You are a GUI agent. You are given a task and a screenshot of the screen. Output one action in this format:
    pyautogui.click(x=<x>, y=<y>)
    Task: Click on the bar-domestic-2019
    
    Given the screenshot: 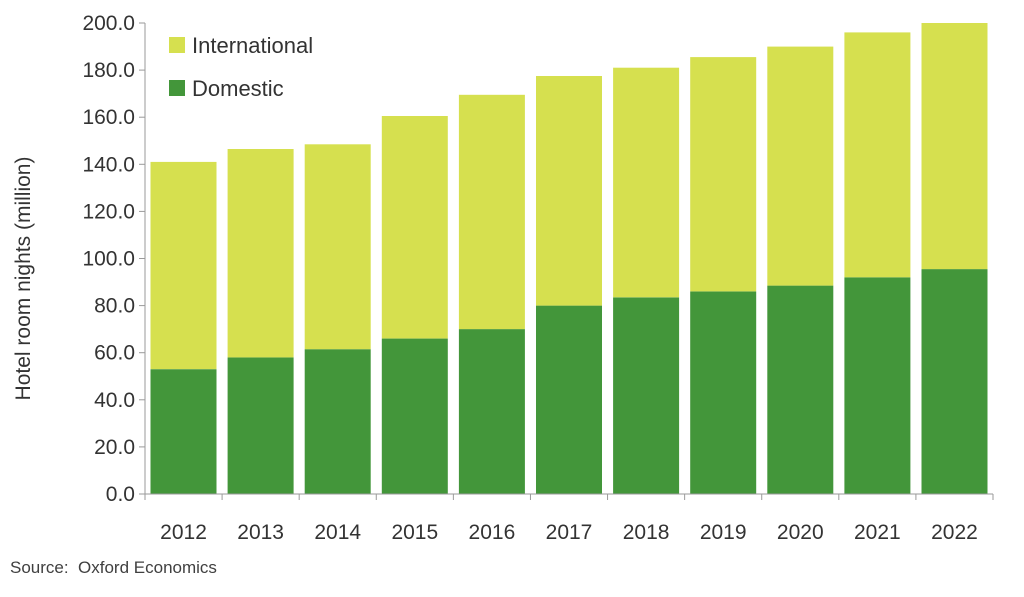 What is the action you would take?
    pyautogui.click(x=723, y=392)
    